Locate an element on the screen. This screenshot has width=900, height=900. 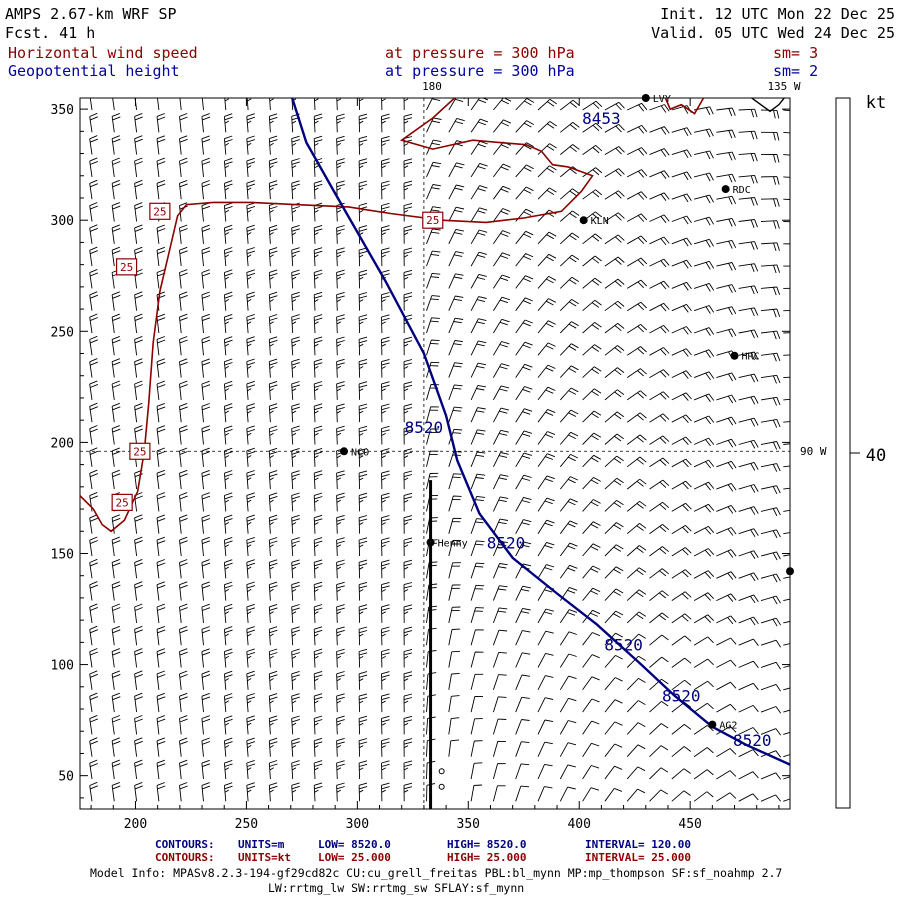
wind-contour-label: 25 is located at coordinates (140, 451).